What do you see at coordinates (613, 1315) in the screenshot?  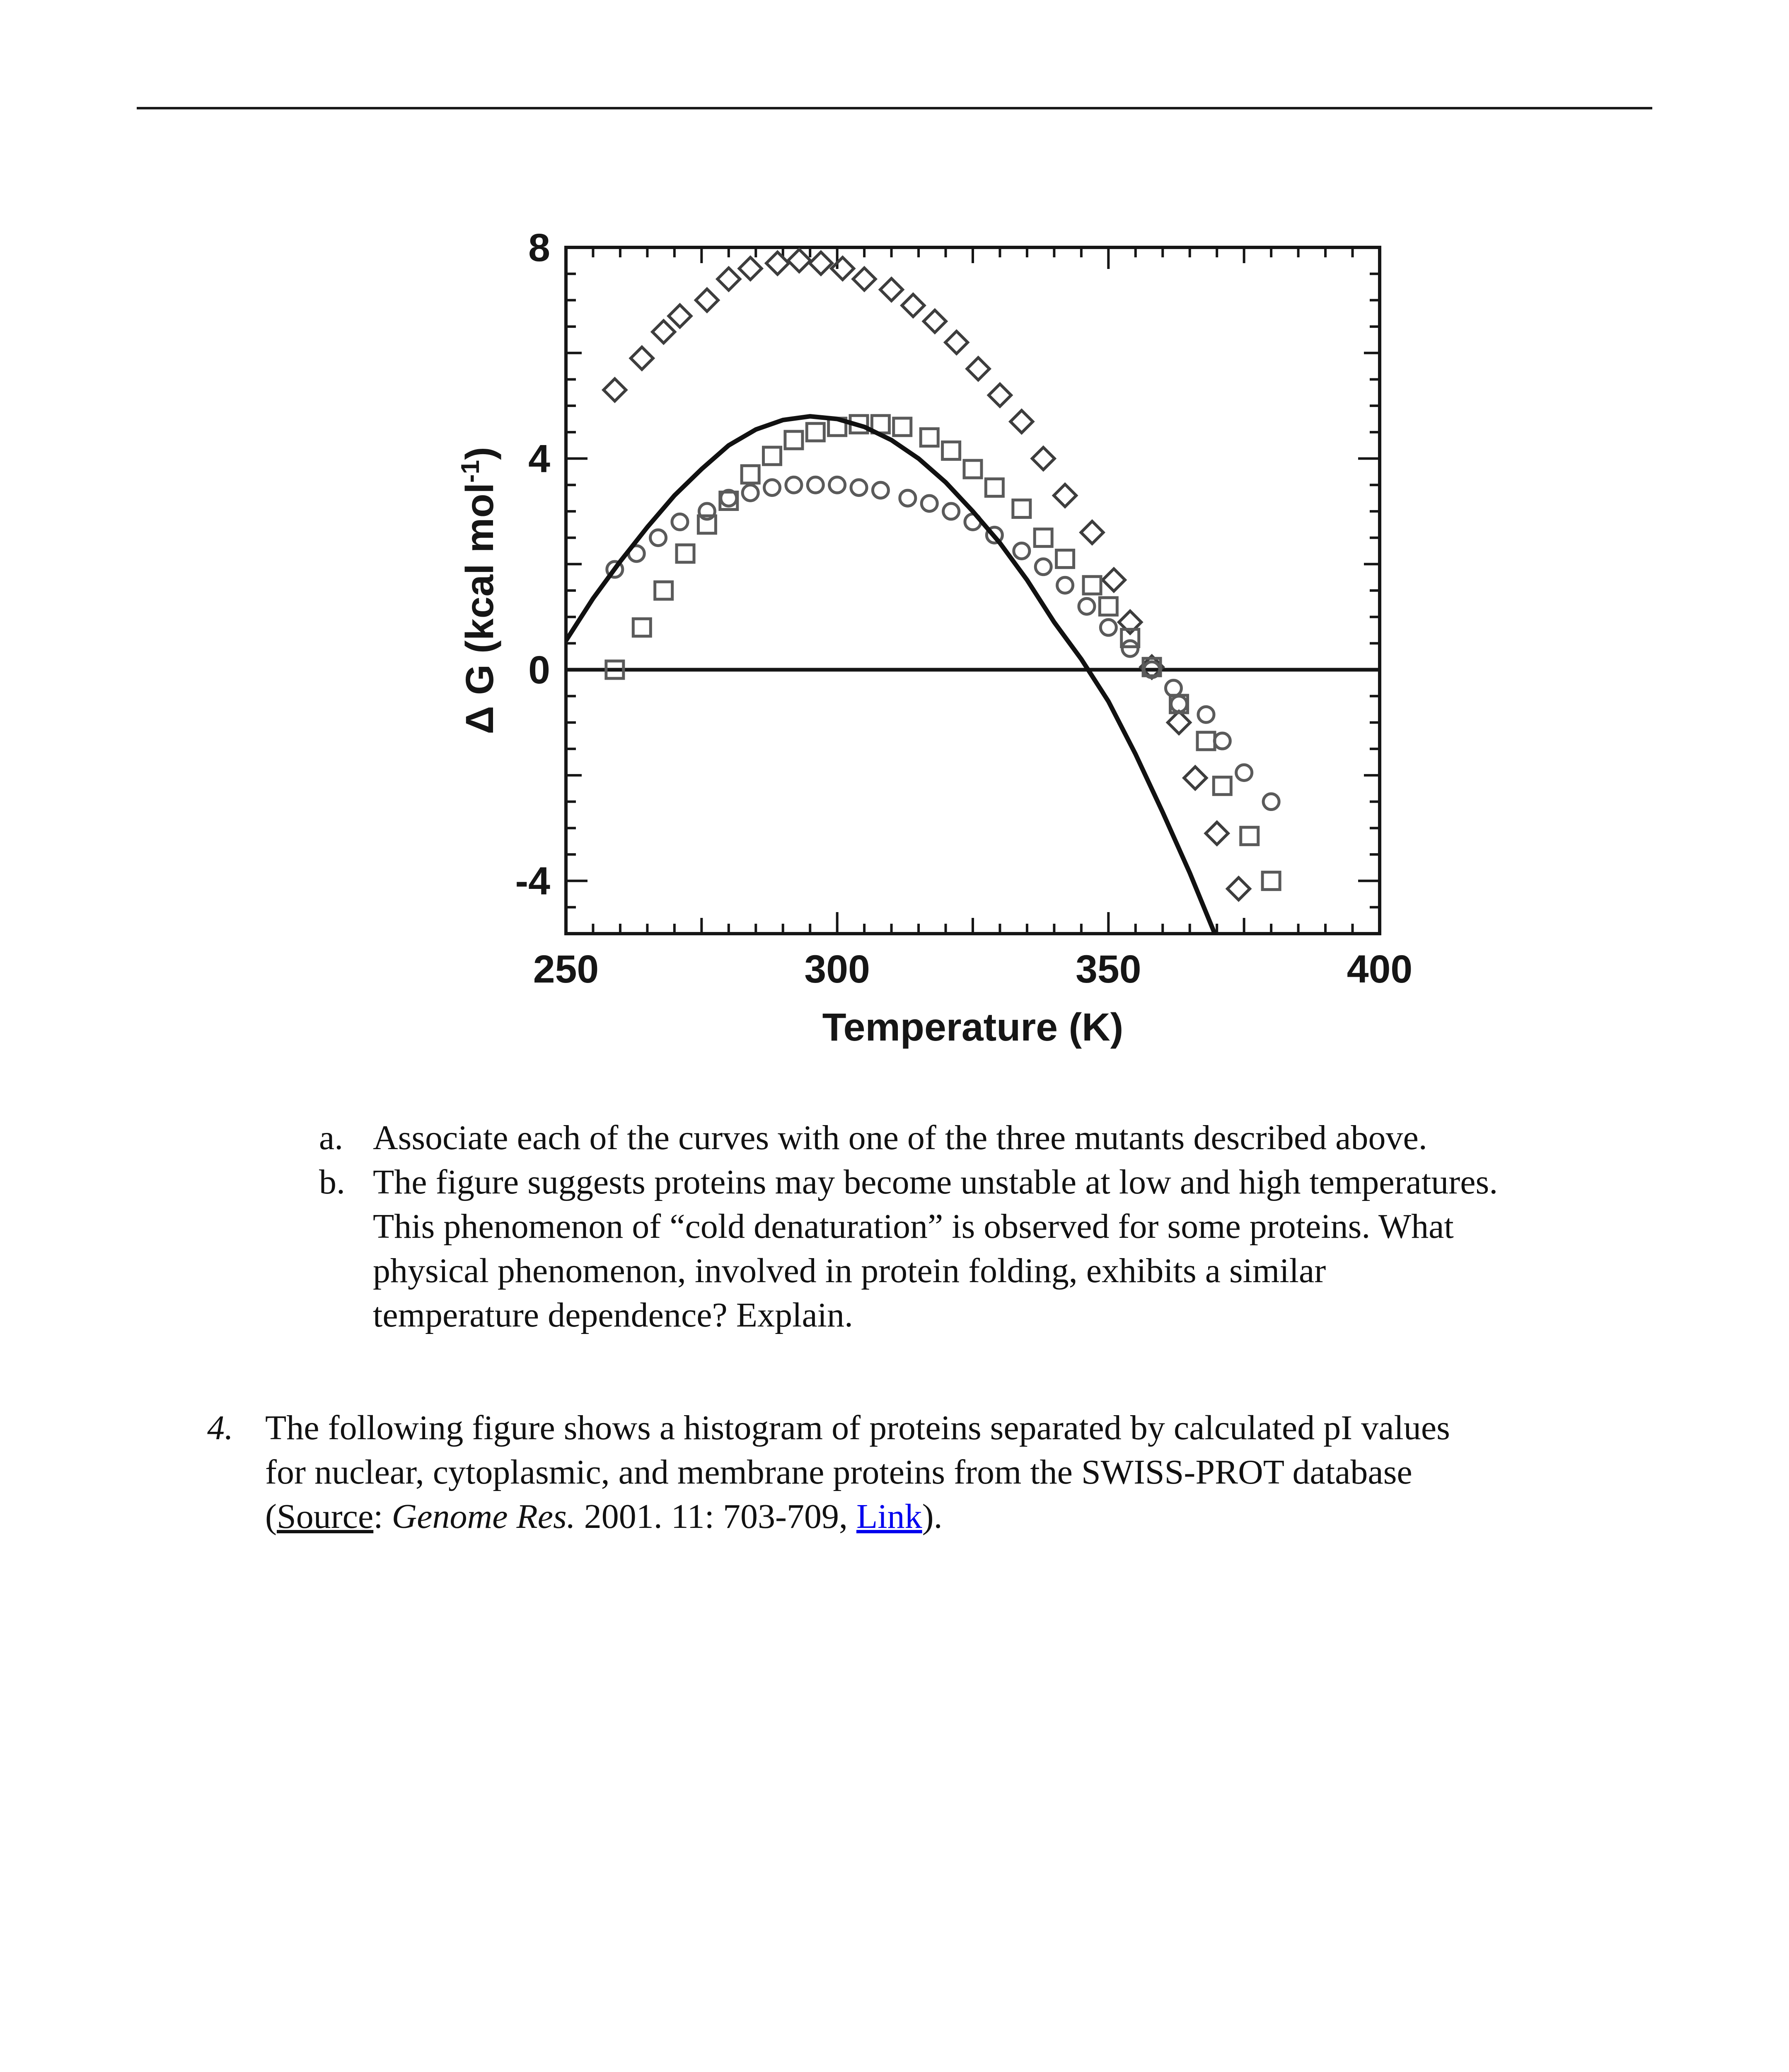 I see `question-b-line-4: temperature dependence? Explain.` at bounding box center [613, 1315].